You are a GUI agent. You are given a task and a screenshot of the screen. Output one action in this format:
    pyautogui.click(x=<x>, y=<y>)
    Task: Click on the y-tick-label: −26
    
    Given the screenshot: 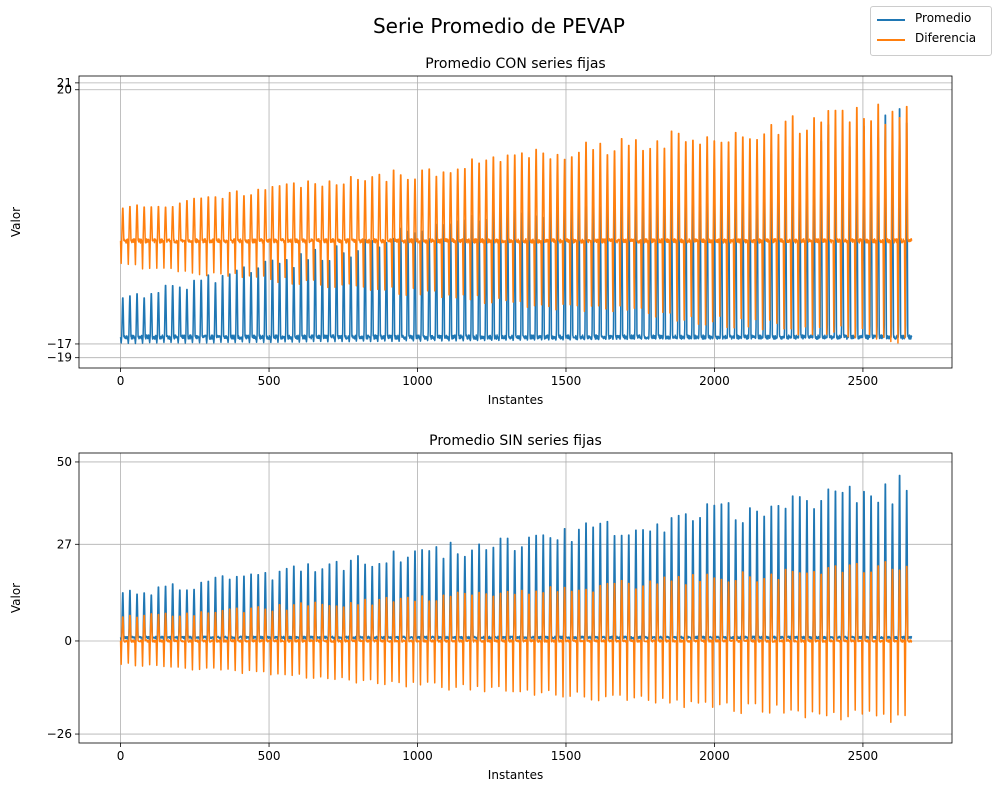 What is the action you would take?
    pyautogui.click(x=59, y=734)
    